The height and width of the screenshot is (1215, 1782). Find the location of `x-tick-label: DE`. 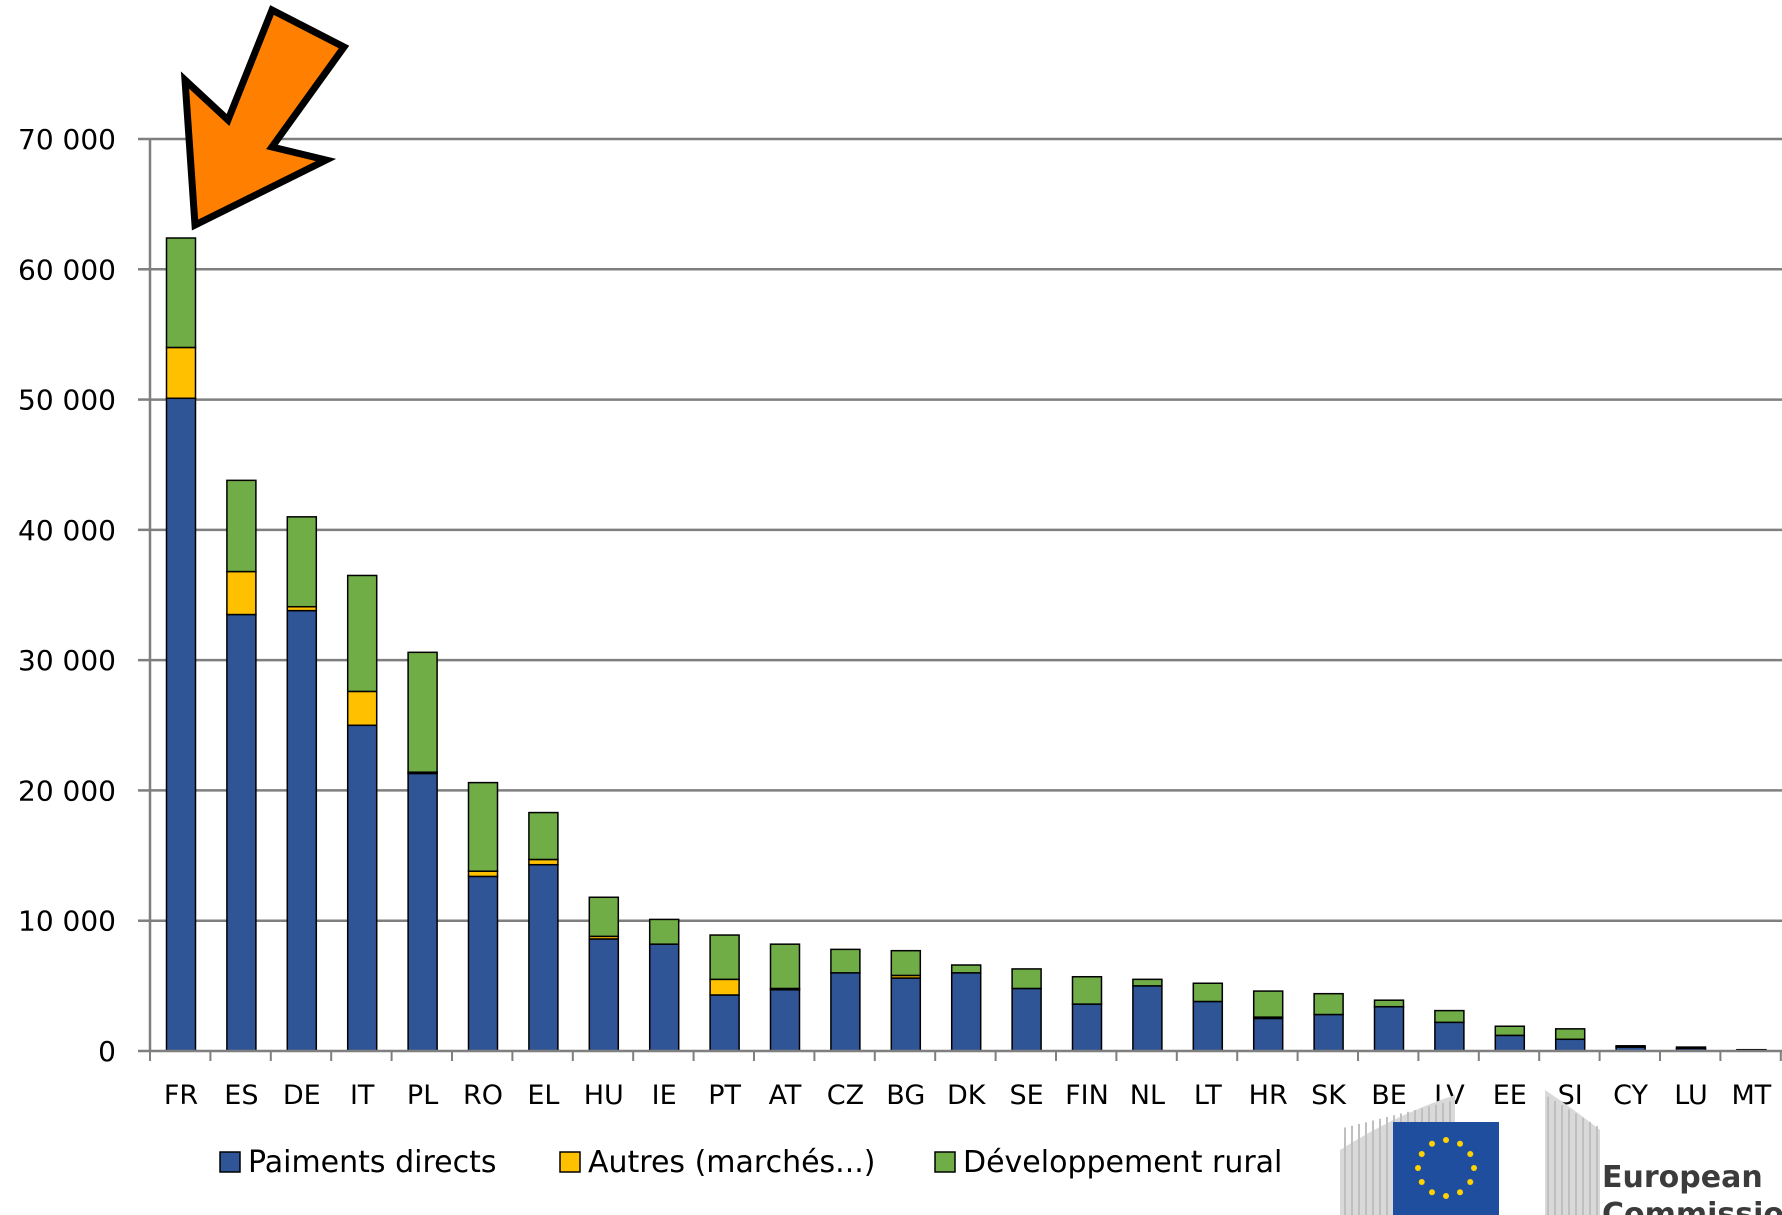

x-tick-label: DE is located at coordinates (302, 1095).